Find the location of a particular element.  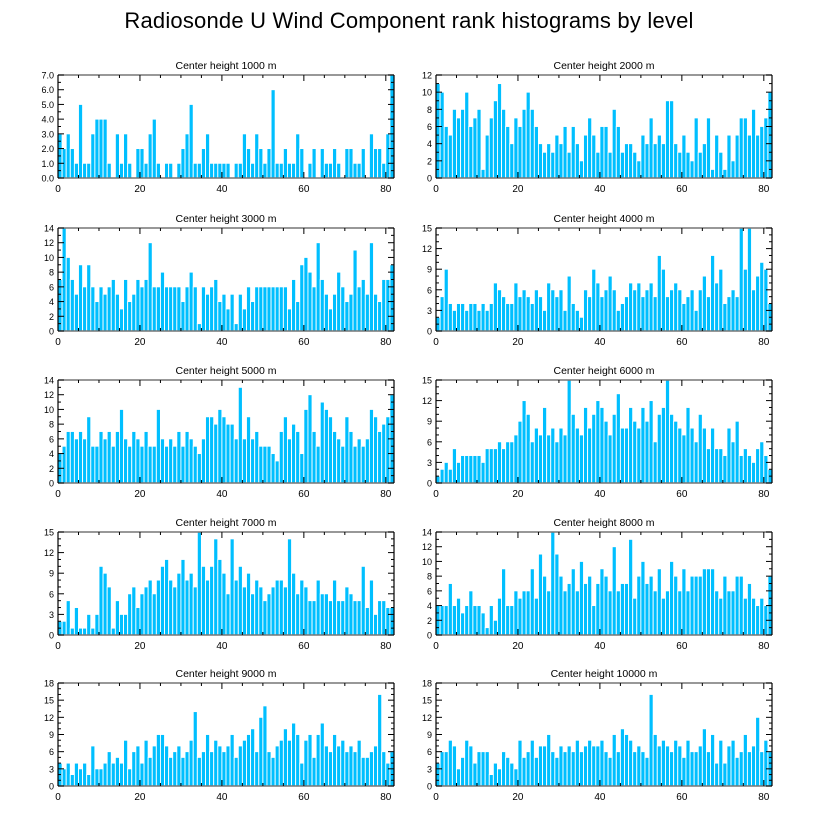

x-tick-label: 40 is located at coordinates (222, 646).